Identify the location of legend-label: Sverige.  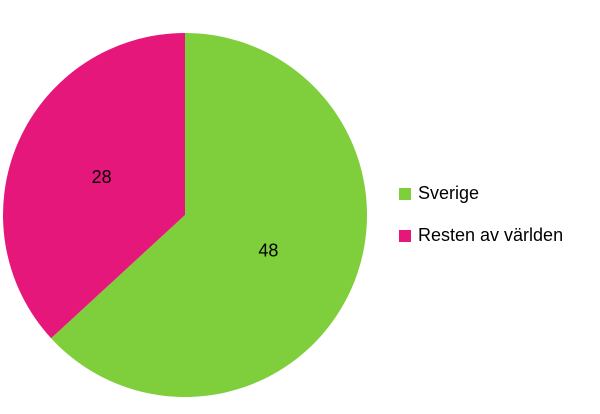
(448, 193).